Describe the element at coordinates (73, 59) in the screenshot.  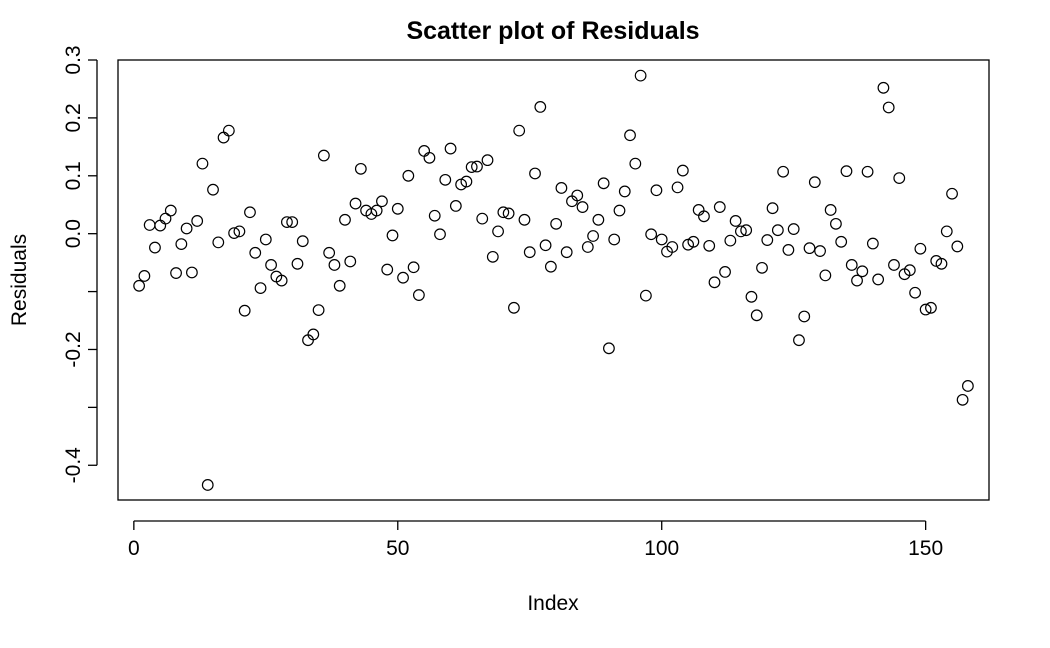
I see `y-tick-label: 0.3` at that location.